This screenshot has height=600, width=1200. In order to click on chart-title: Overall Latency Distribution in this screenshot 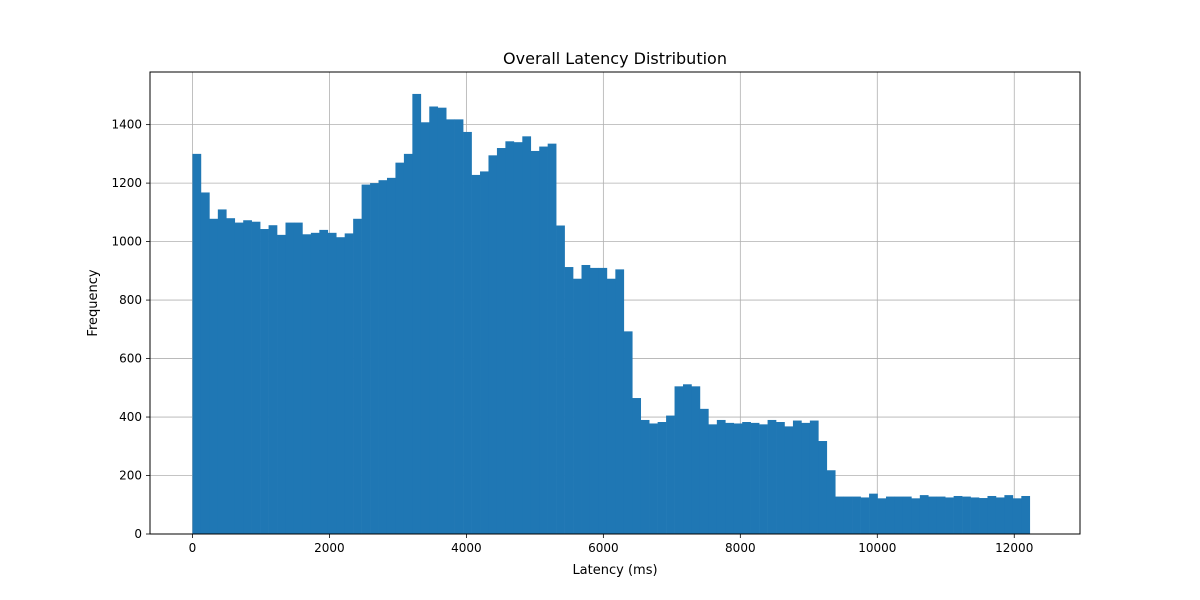, I will do `click(615, 58)`.